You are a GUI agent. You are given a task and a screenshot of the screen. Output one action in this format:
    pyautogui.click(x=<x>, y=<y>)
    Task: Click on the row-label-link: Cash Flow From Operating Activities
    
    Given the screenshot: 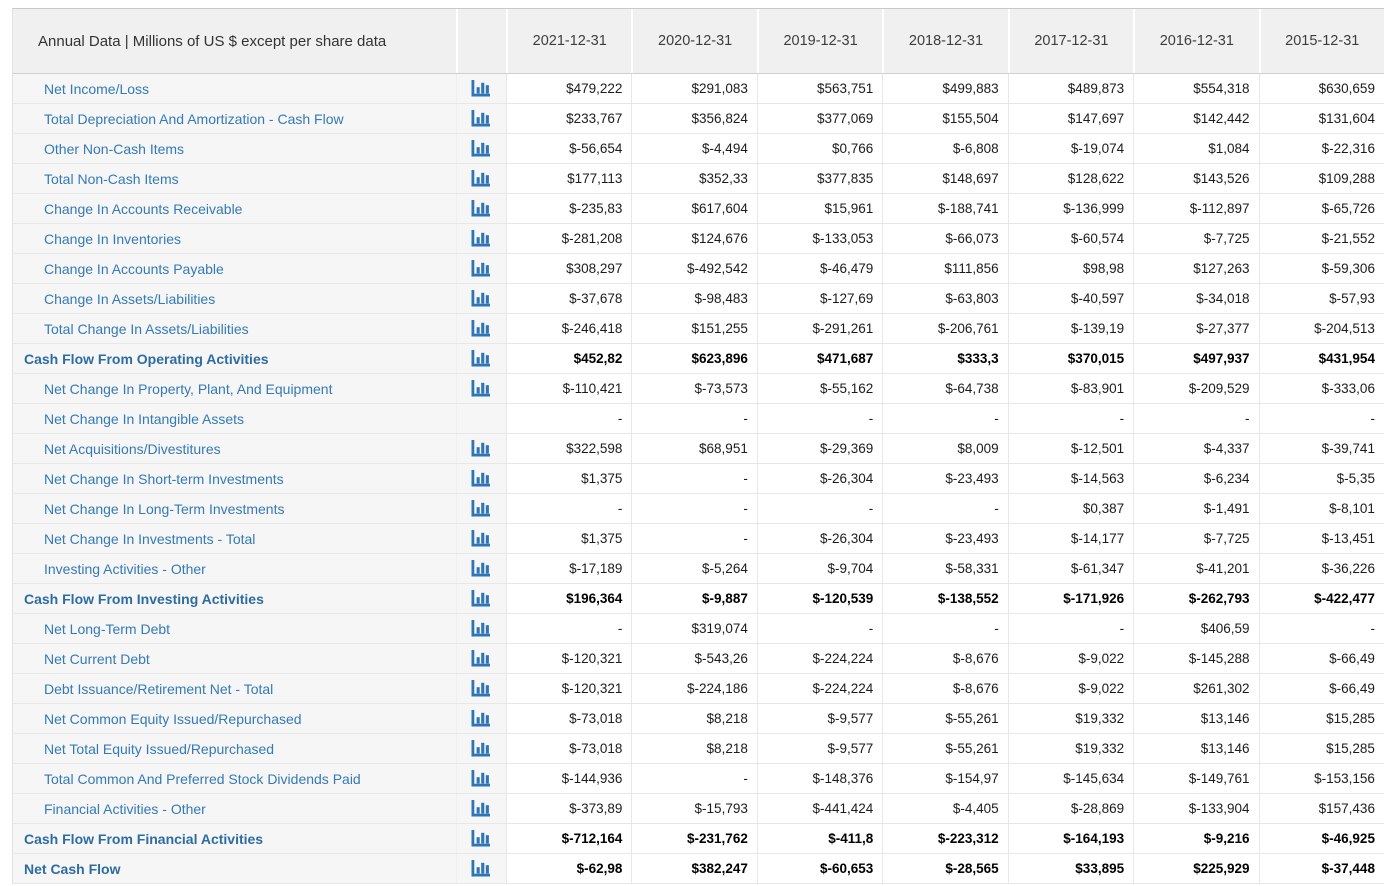 What is the action you would take?
    pyautogui.click(x=146, y=358)
    